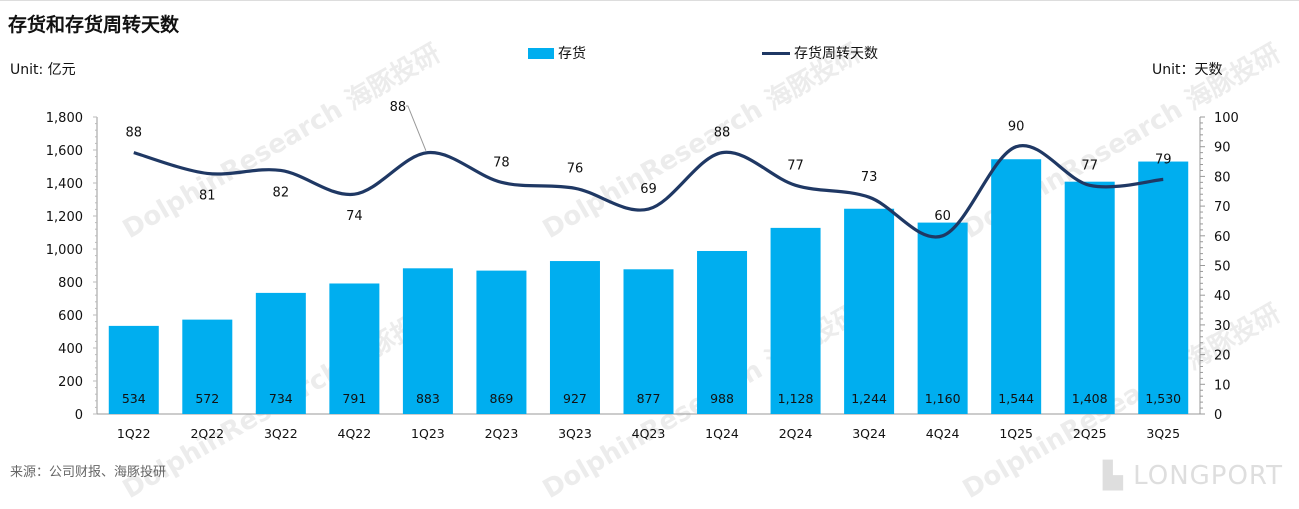  I want to click on line-data-label: 81, so click(207, 195).